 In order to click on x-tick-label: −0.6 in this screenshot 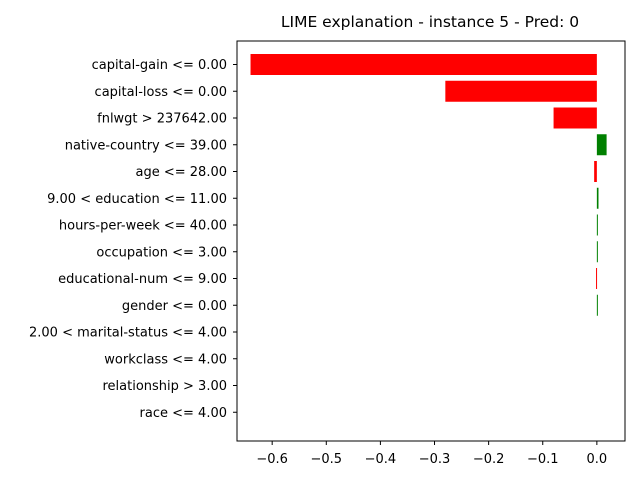, I will do `click(272, 459)`.